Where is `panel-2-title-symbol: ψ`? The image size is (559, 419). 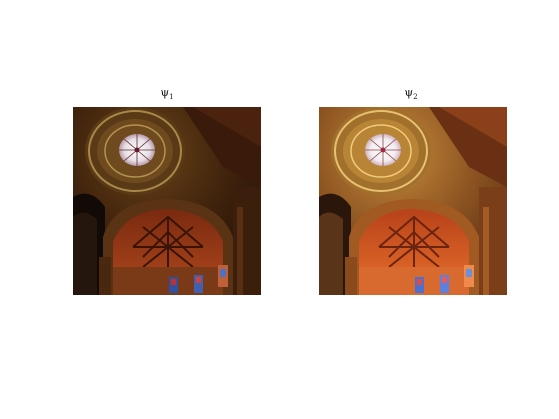 panel-2-title-symbol: ψ is located at coordinates (409, 92).